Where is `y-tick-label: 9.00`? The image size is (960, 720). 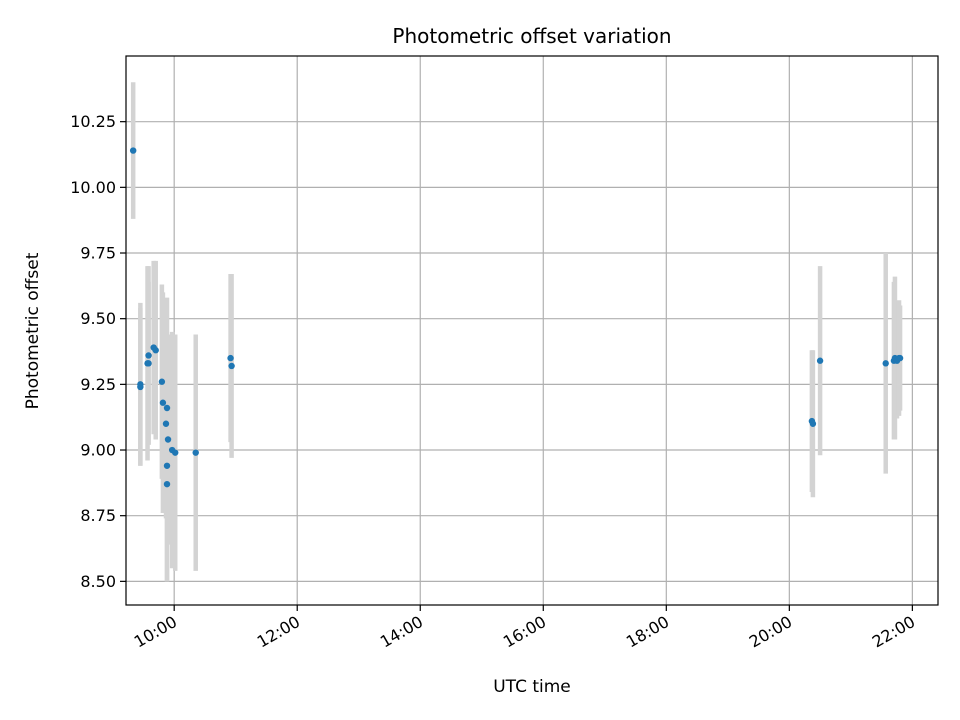
y-tick-label: 9.00 is located at coordinates (98, 450).